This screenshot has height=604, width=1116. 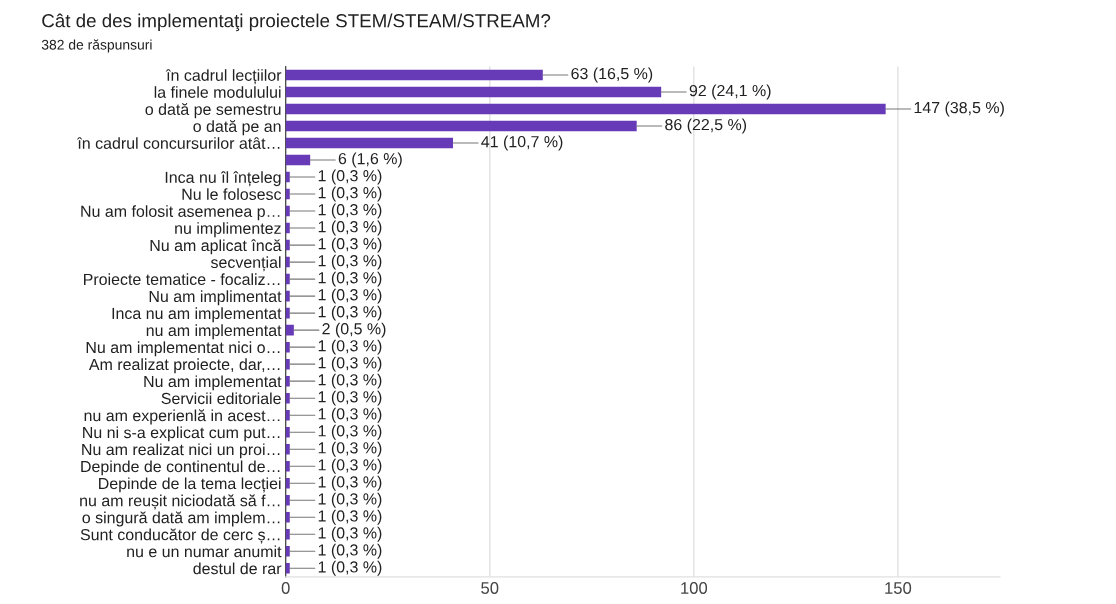 What do you see at coordinates (522, 143) in the screenshot?
I see `data-label: 41 (10,7 %)` at bounding box center [522, 143].